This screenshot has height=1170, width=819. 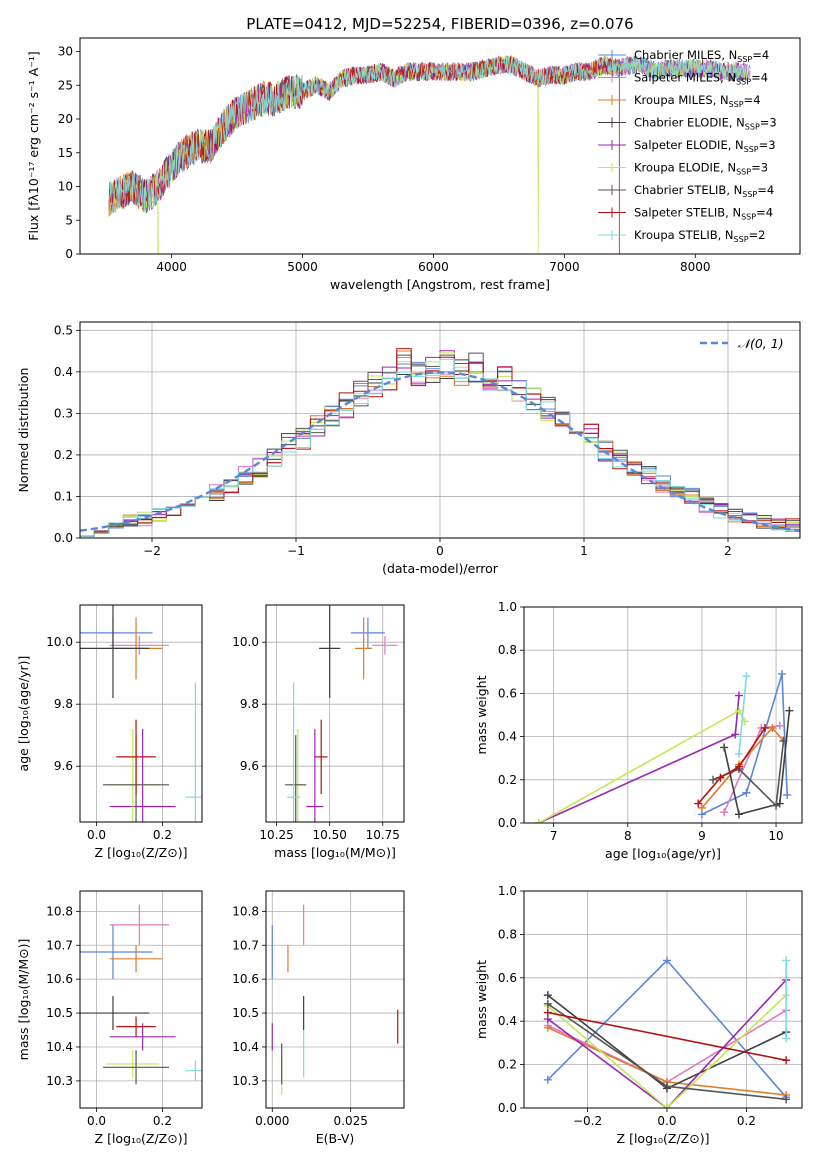 I want to click on y-tick-label: 9.6, so click(x=249, y=766).